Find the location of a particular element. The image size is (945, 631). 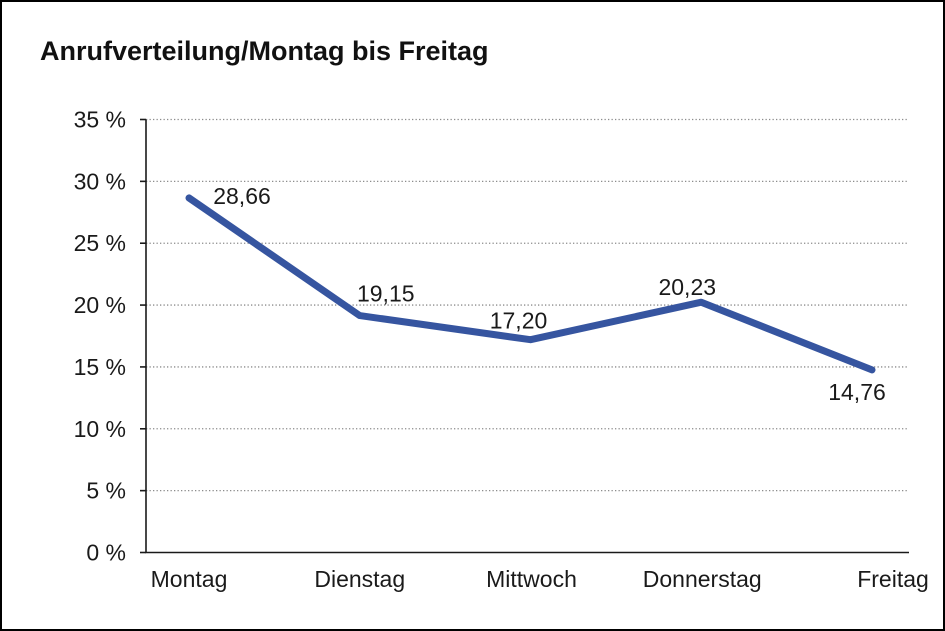

y-tick-label: 35 % is located at coordinates (100, 120).